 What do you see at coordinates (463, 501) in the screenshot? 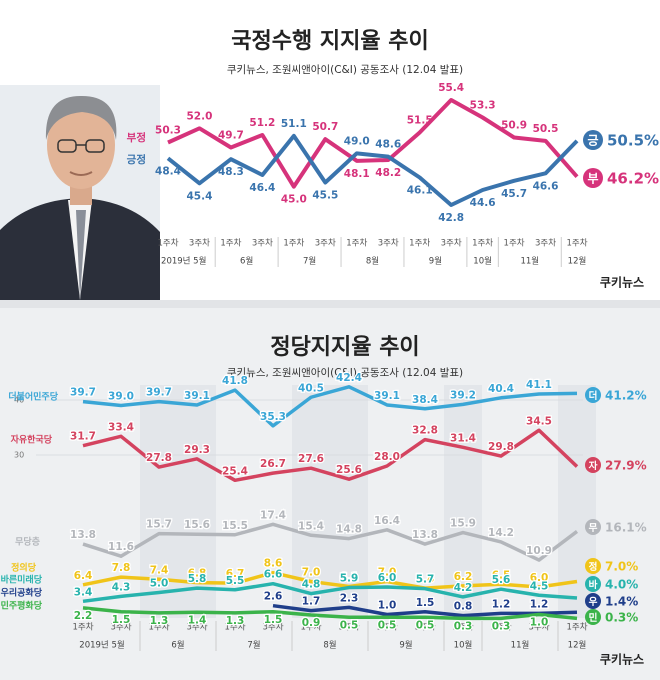
I see `month-band` at bounding box center [463, 501].